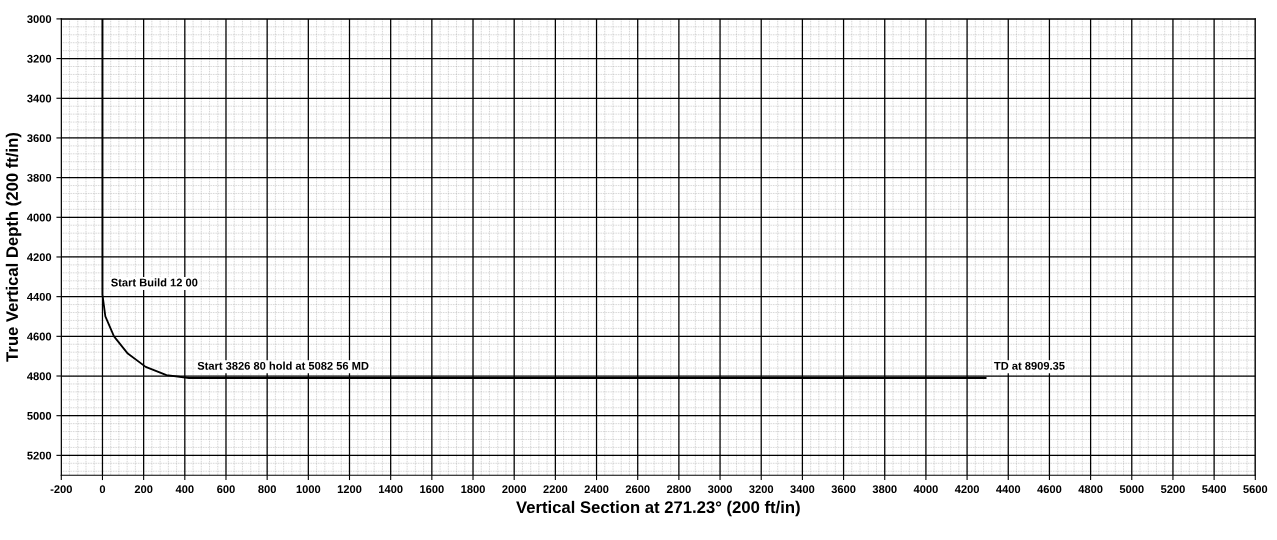  Describe the element at coordinates (719, 489) in the screenshot. I see `x-tick-label: 3000` at that location.